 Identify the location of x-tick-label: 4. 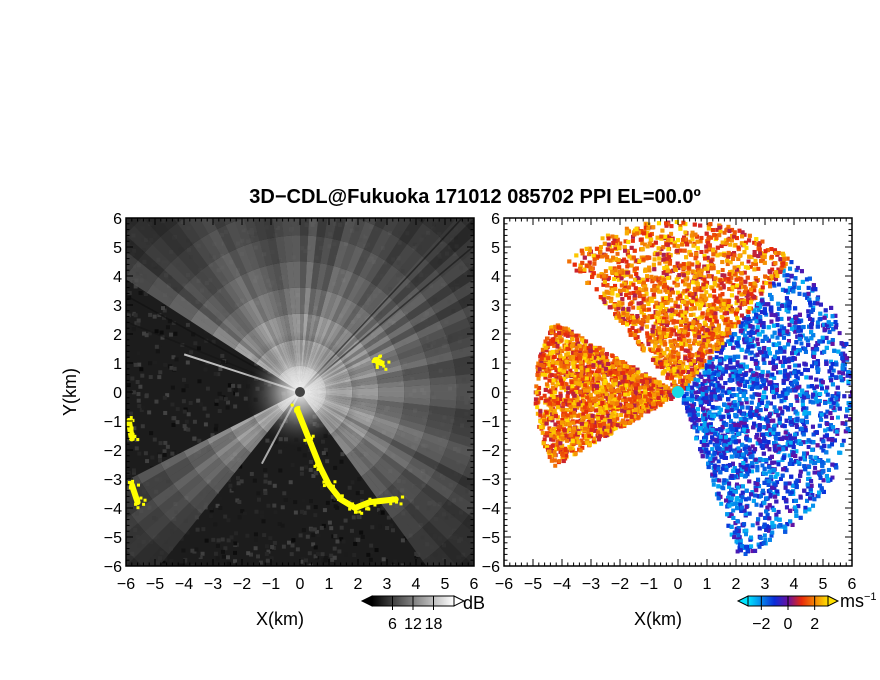
(794, 584).